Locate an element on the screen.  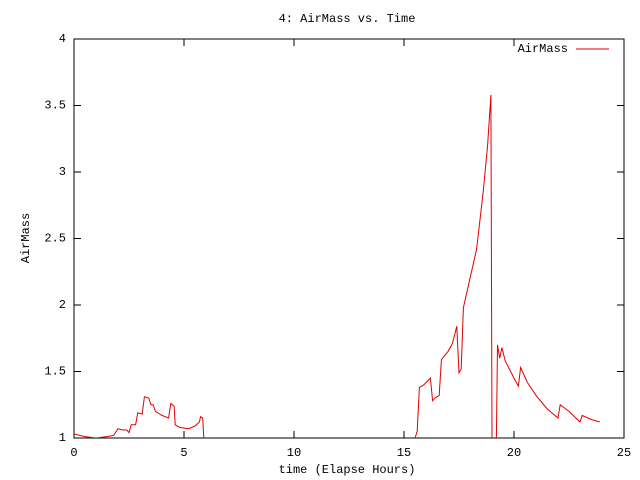
x-tick-label: 15 is located at coordinates (404, 453).